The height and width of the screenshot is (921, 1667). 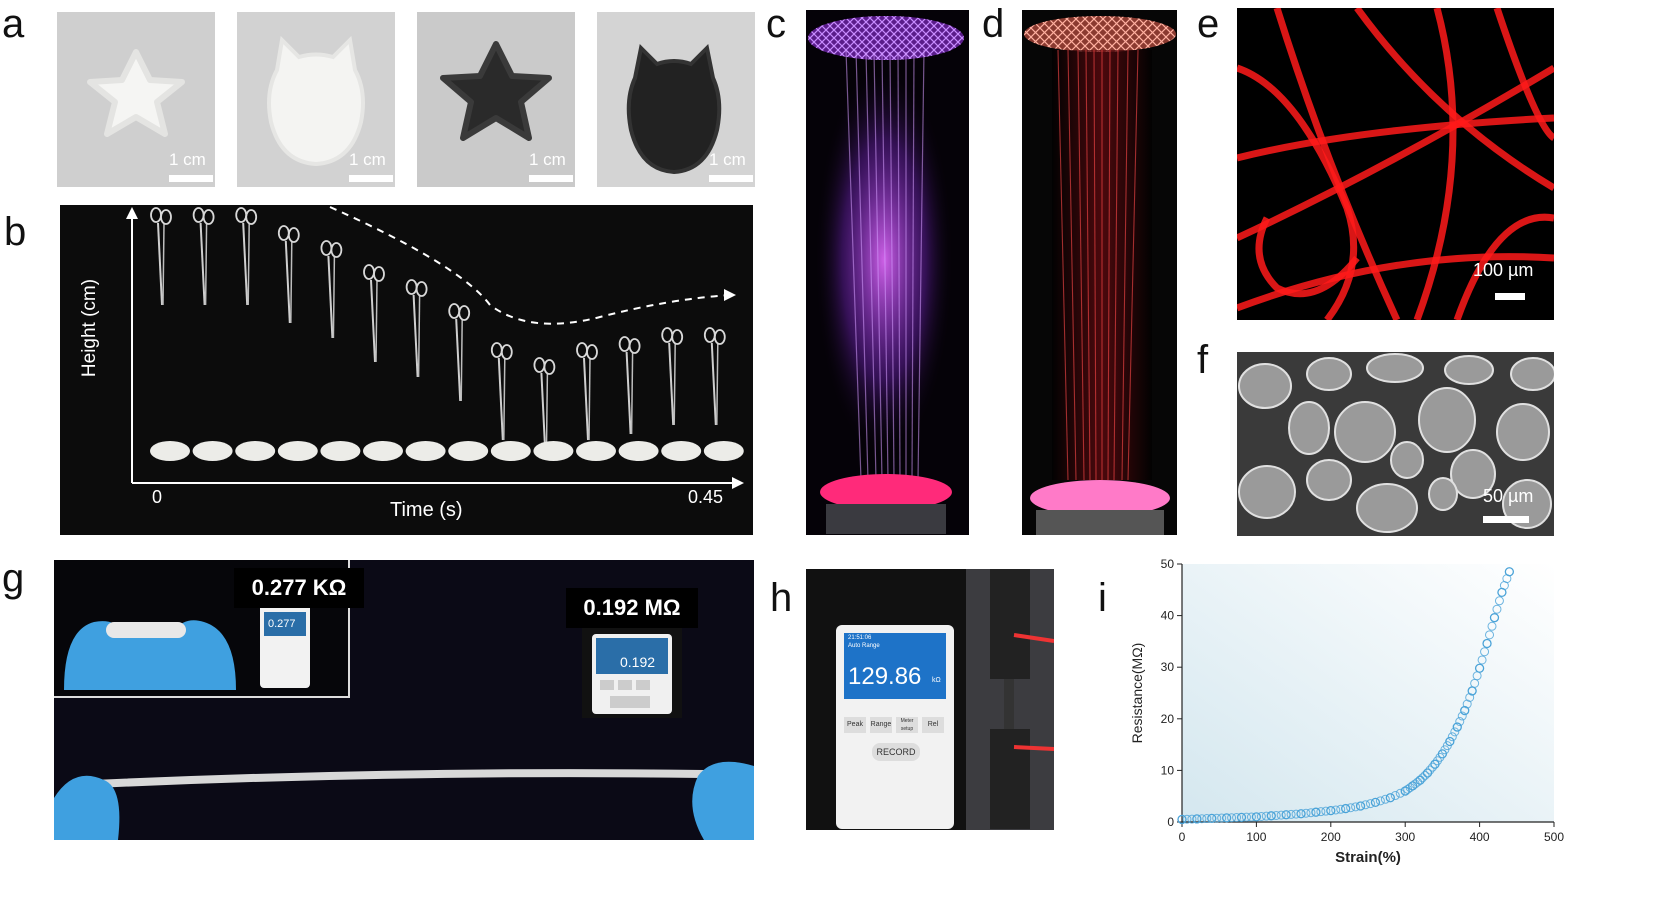 I want to click on panel-f-photo: 50 µm, so click(x=1395, y=444).